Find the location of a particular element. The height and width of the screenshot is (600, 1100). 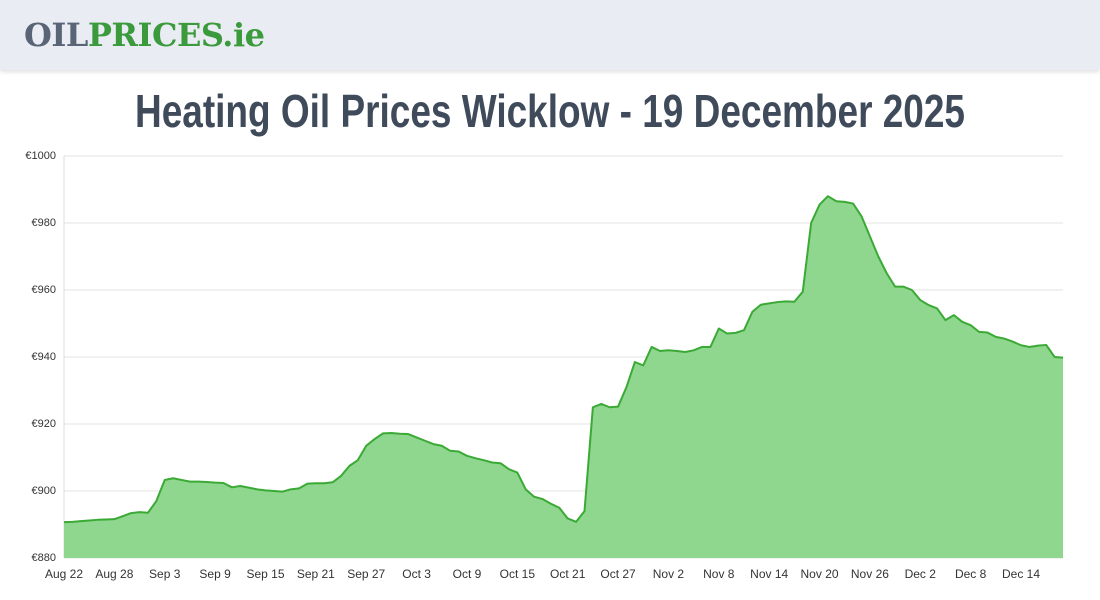

x-tick-label: Aug 28 is located at coordinates (114, 574).